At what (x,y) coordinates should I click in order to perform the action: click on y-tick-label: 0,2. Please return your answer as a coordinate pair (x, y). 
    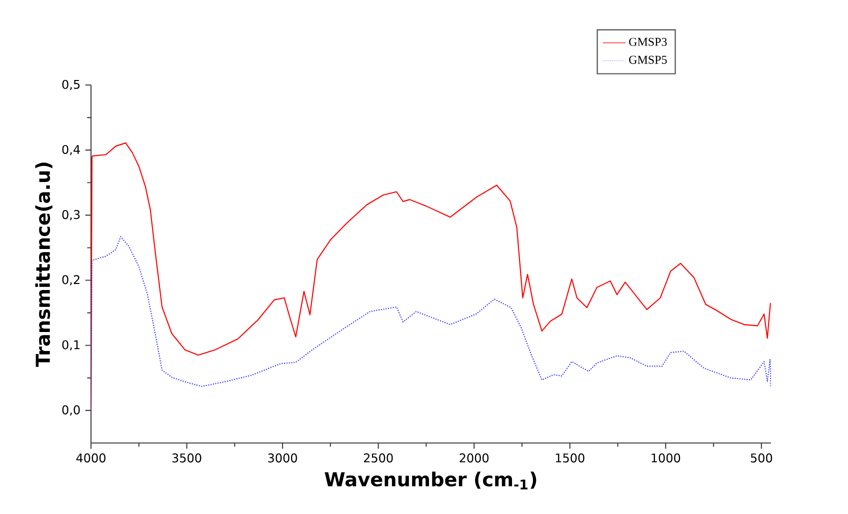
    Looking at the image, I should click on (71, 280).